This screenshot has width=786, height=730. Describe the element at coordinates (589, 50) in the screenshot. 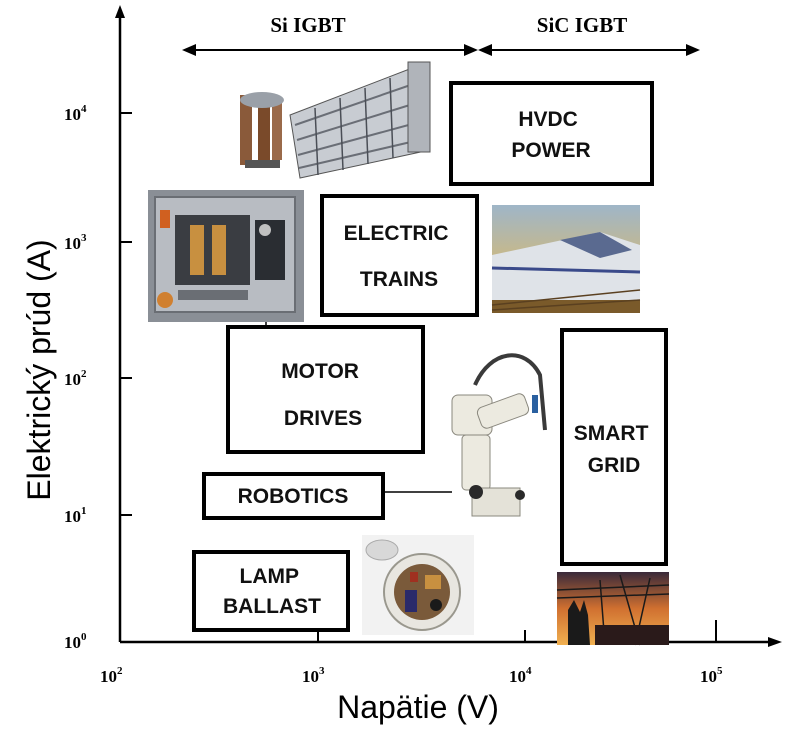

I see `sic-igbt-range-arrow` at that location.